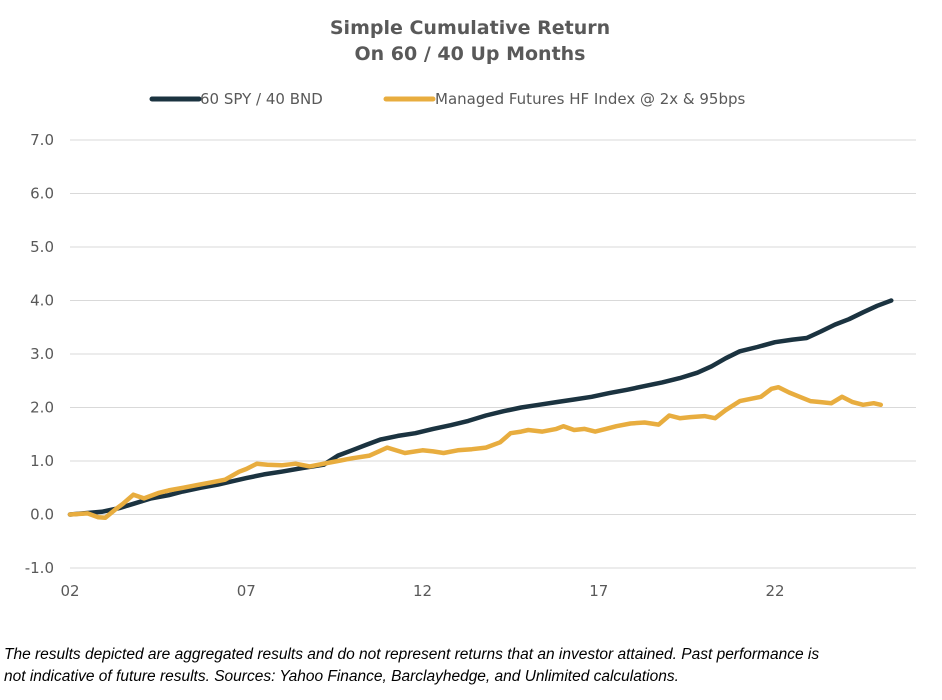  I want to click on x-tick-label: 02, so click(69, 591).